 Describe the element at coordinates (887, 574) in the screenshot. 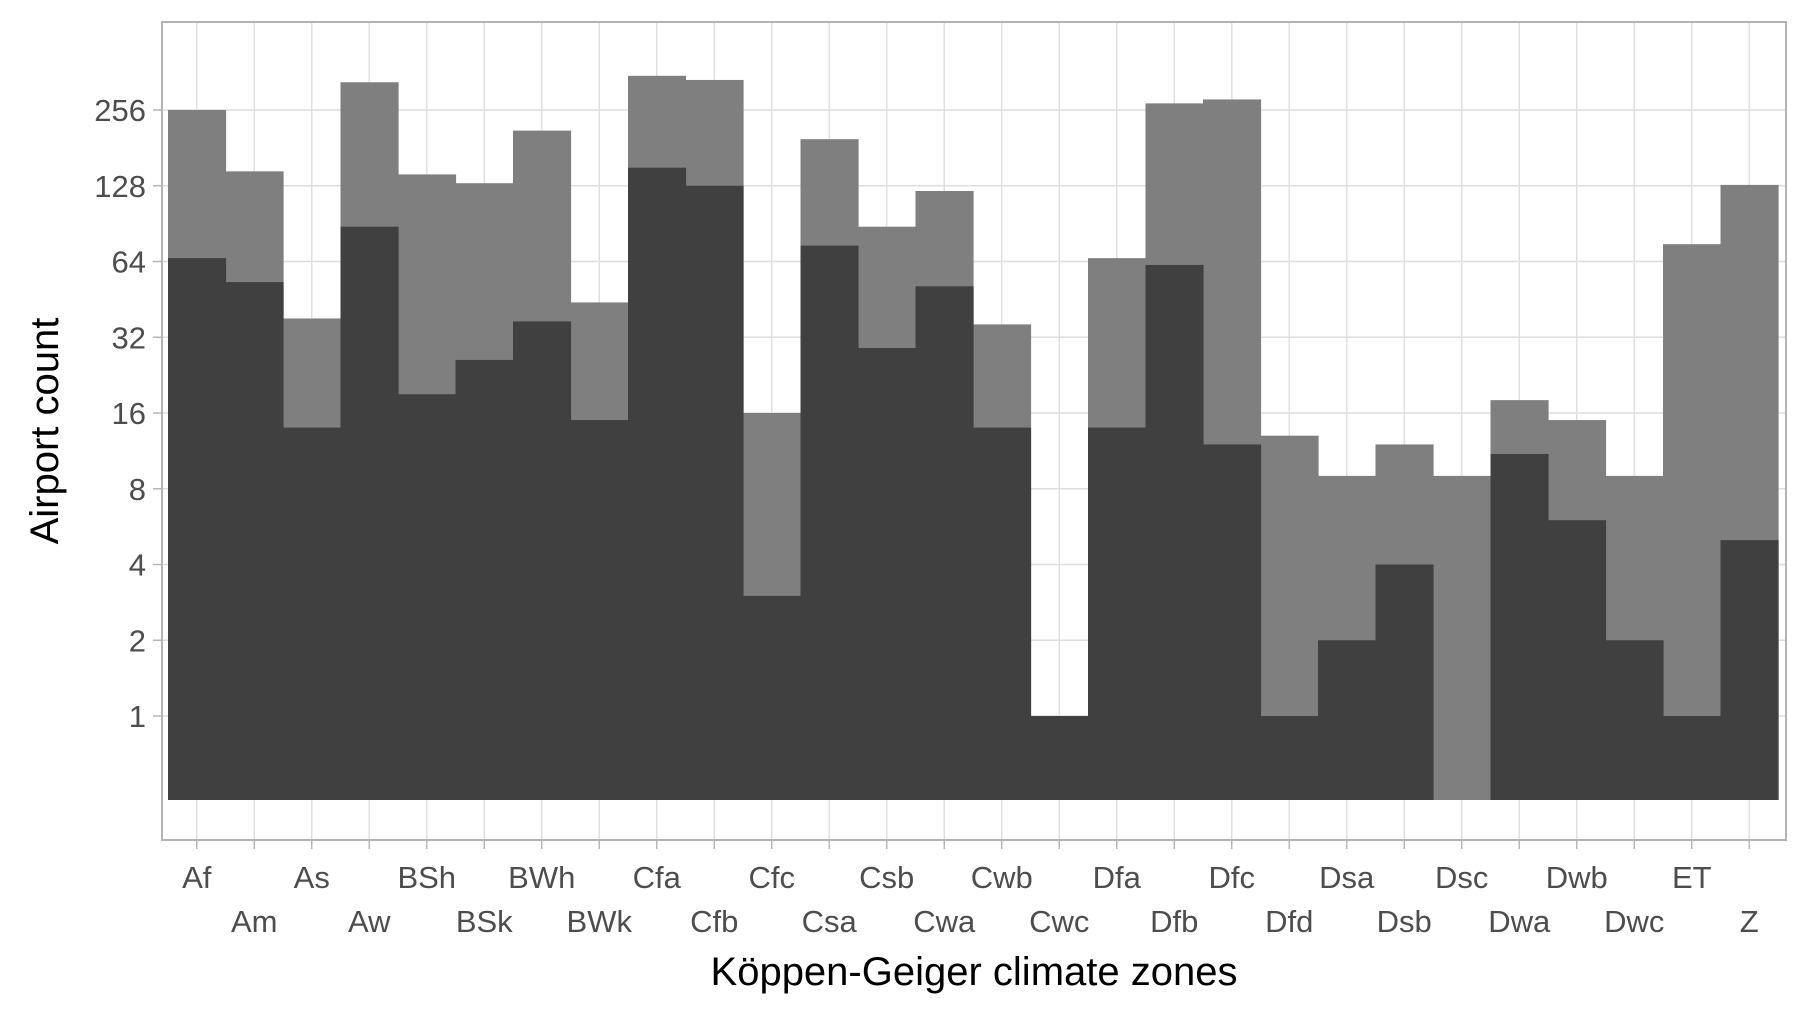

I see `bar-Csb-s2` at that location.